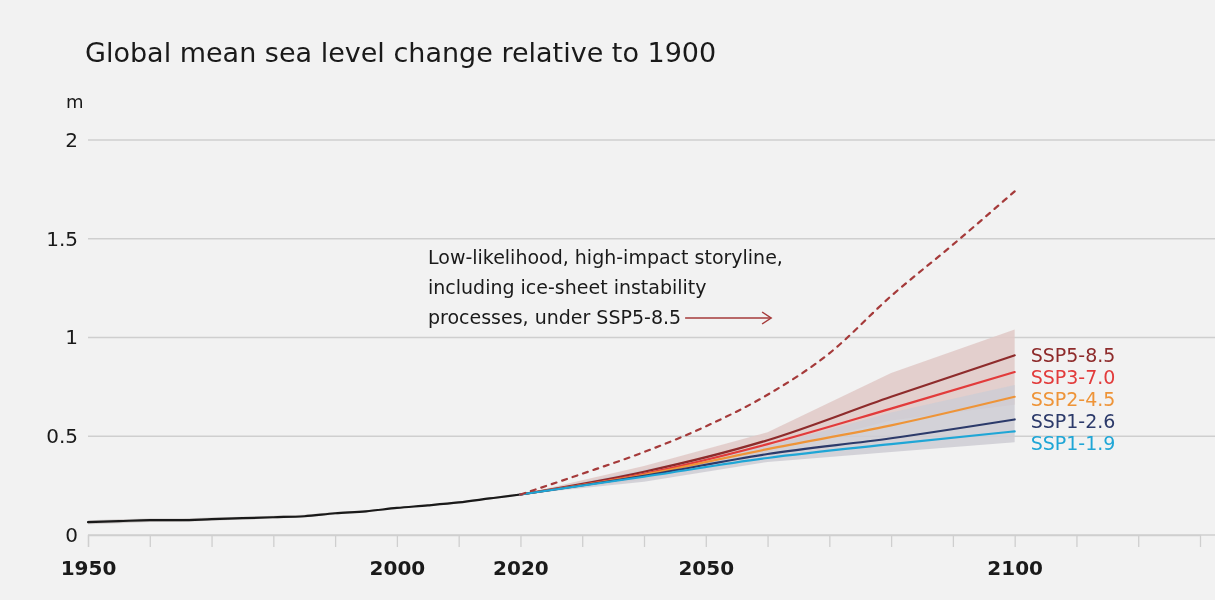 The width and height of the screenshot is (1215, 600). What do you see at coordinates (1073, 443) in the screenshot?
I see `series-label: SSP1-1.9` at bounding box center [1073, 443].